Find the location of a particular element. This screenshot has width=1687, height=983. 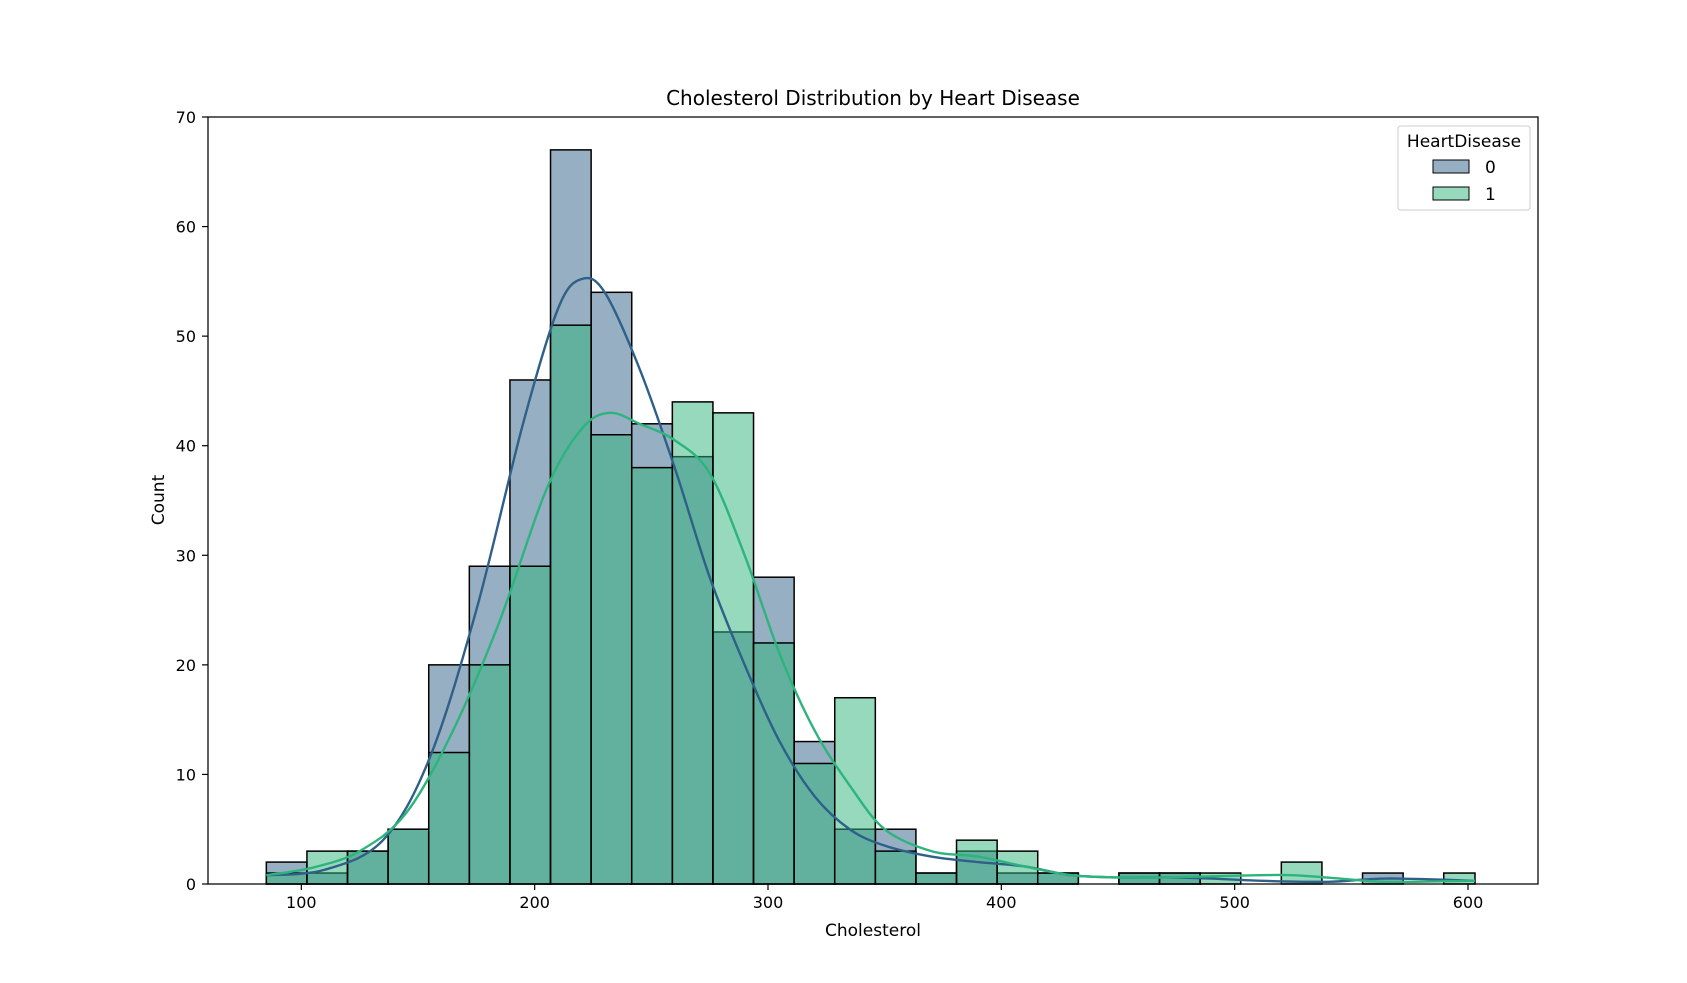

x-tick-label: 200 is located at coordinates (534, 902).